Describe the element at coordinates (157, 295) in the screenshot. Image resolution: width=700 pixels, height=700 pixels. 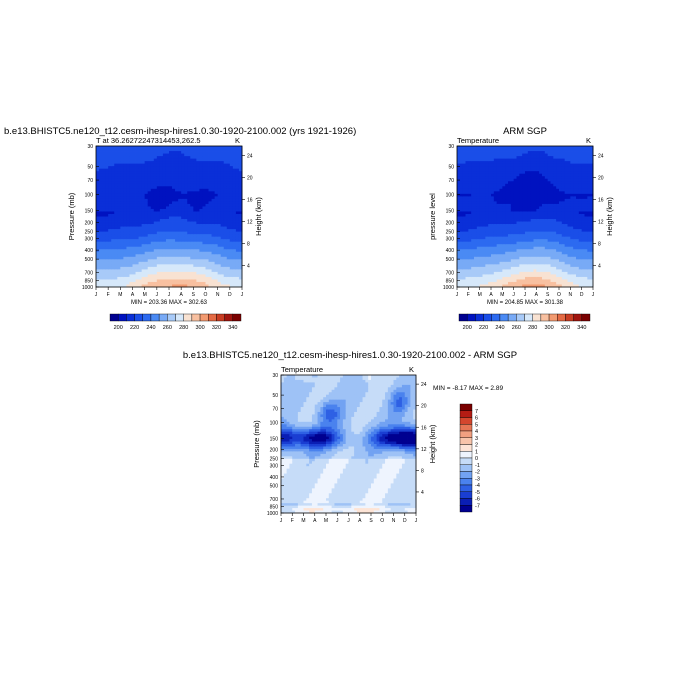
I see `model-x-tick-label: J` at that location.